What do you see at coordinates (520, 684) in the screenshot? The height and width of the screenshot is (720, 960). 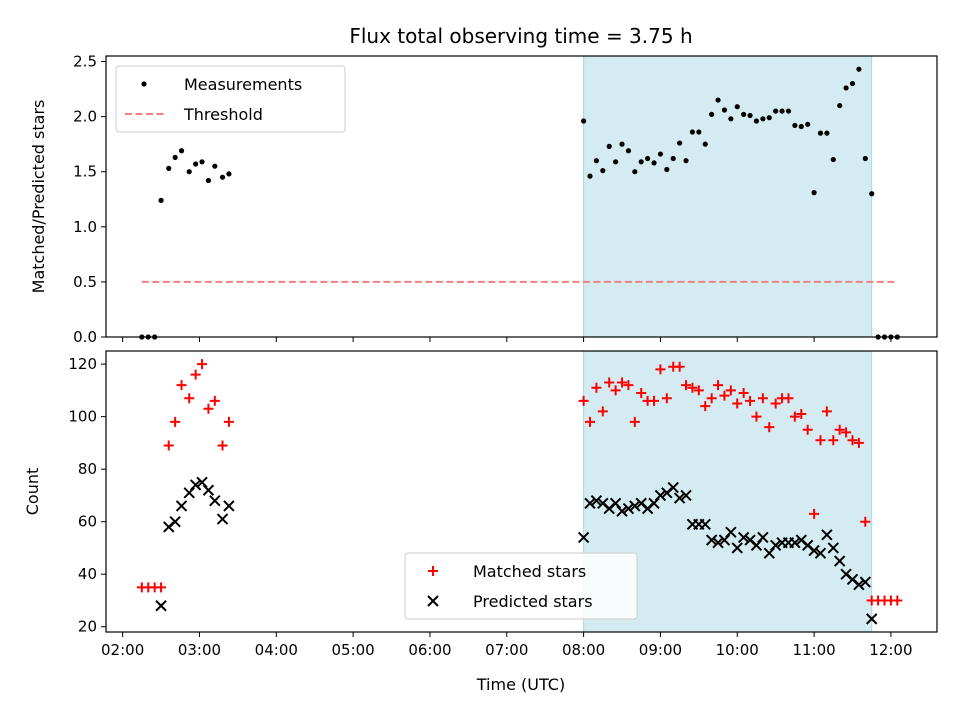 I see `x-axis-label: Time (UTC)` at bounding box center [520, 684].